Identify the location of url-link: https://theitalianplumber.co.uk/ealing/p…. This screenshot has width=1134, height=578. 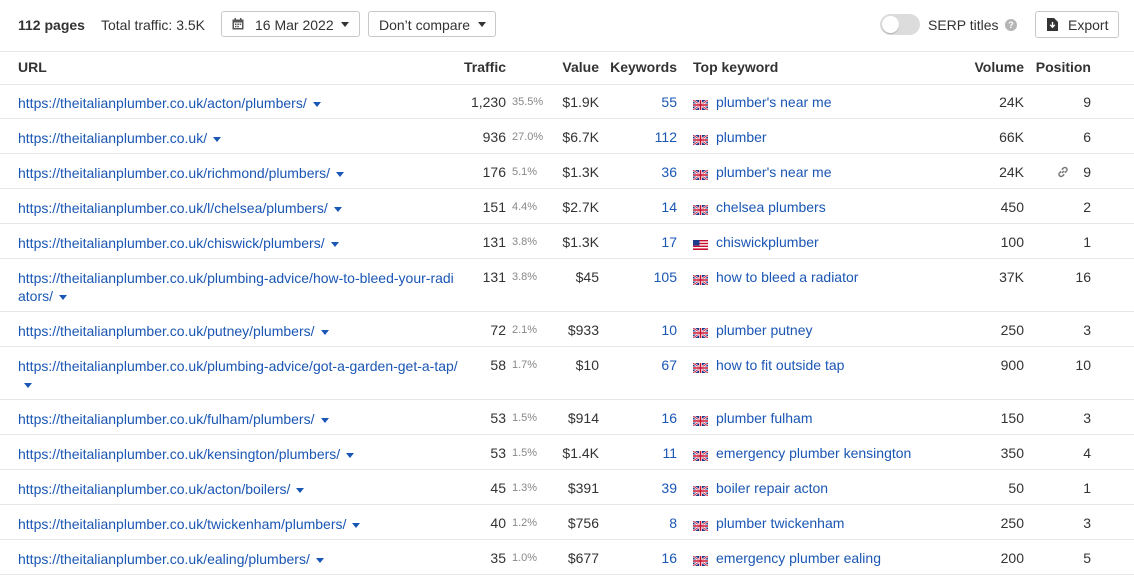
(238, 559).